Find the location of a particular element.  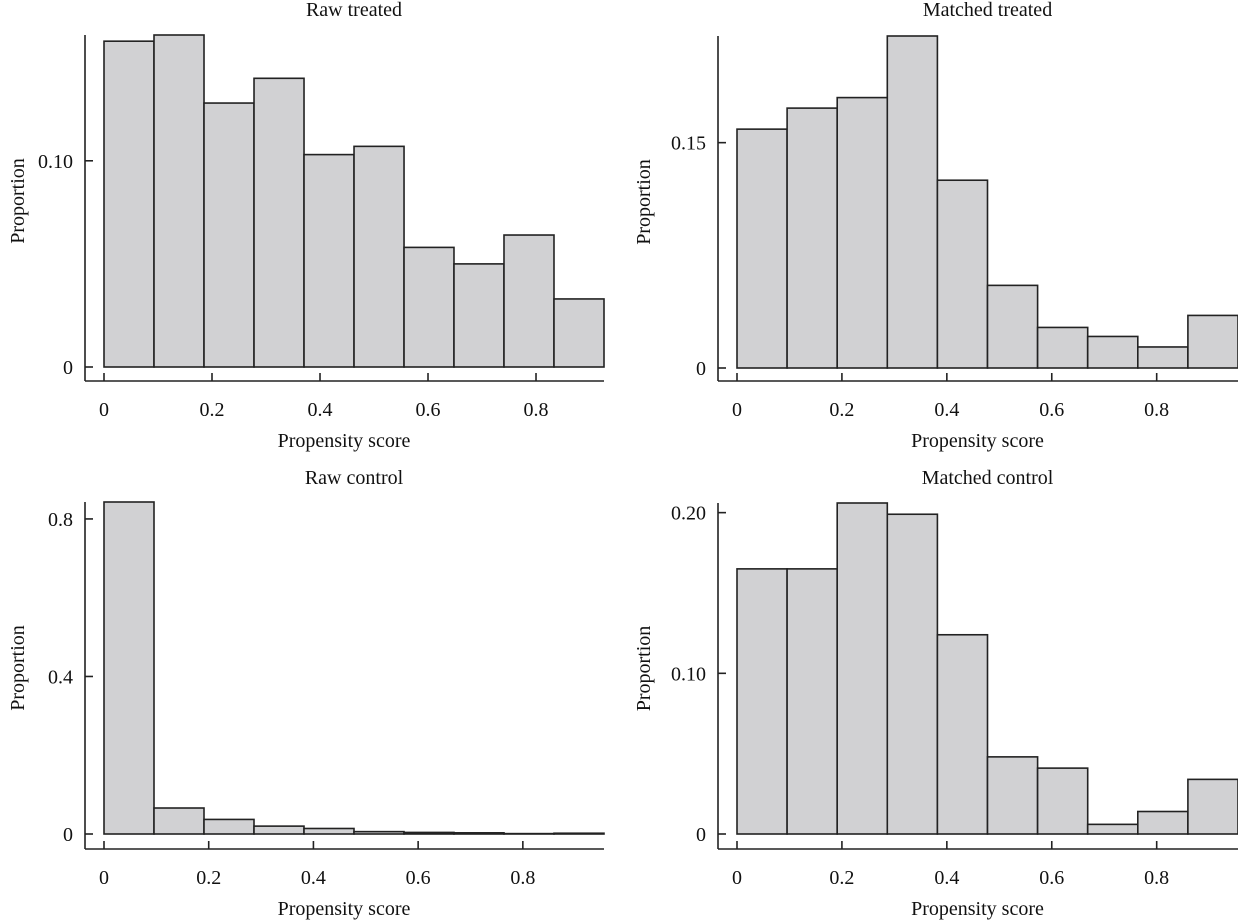

y-tick-label: 0.8 is located at coordinates (60, 520).